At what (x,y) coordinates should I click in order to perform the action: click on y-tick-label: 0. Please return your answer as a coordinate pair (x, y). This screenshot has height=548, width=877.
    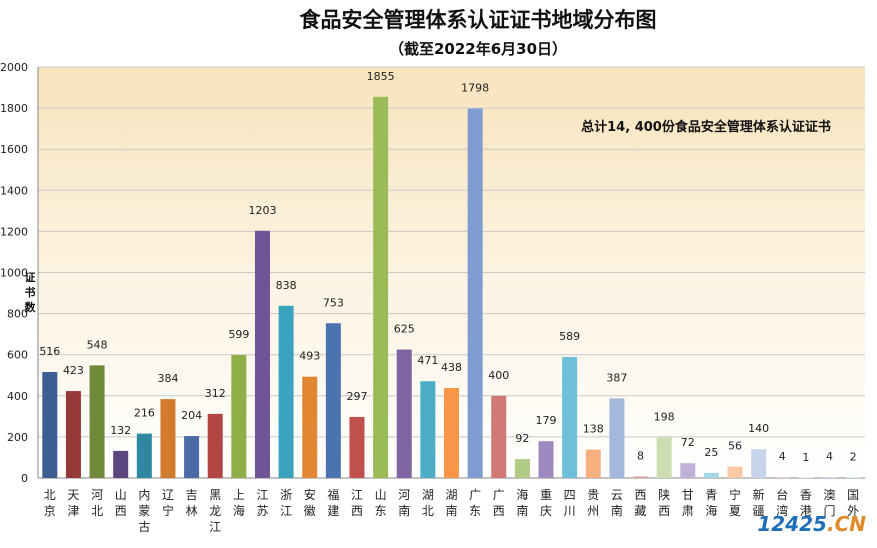
    Looking at the image, I should click on (24, 478).